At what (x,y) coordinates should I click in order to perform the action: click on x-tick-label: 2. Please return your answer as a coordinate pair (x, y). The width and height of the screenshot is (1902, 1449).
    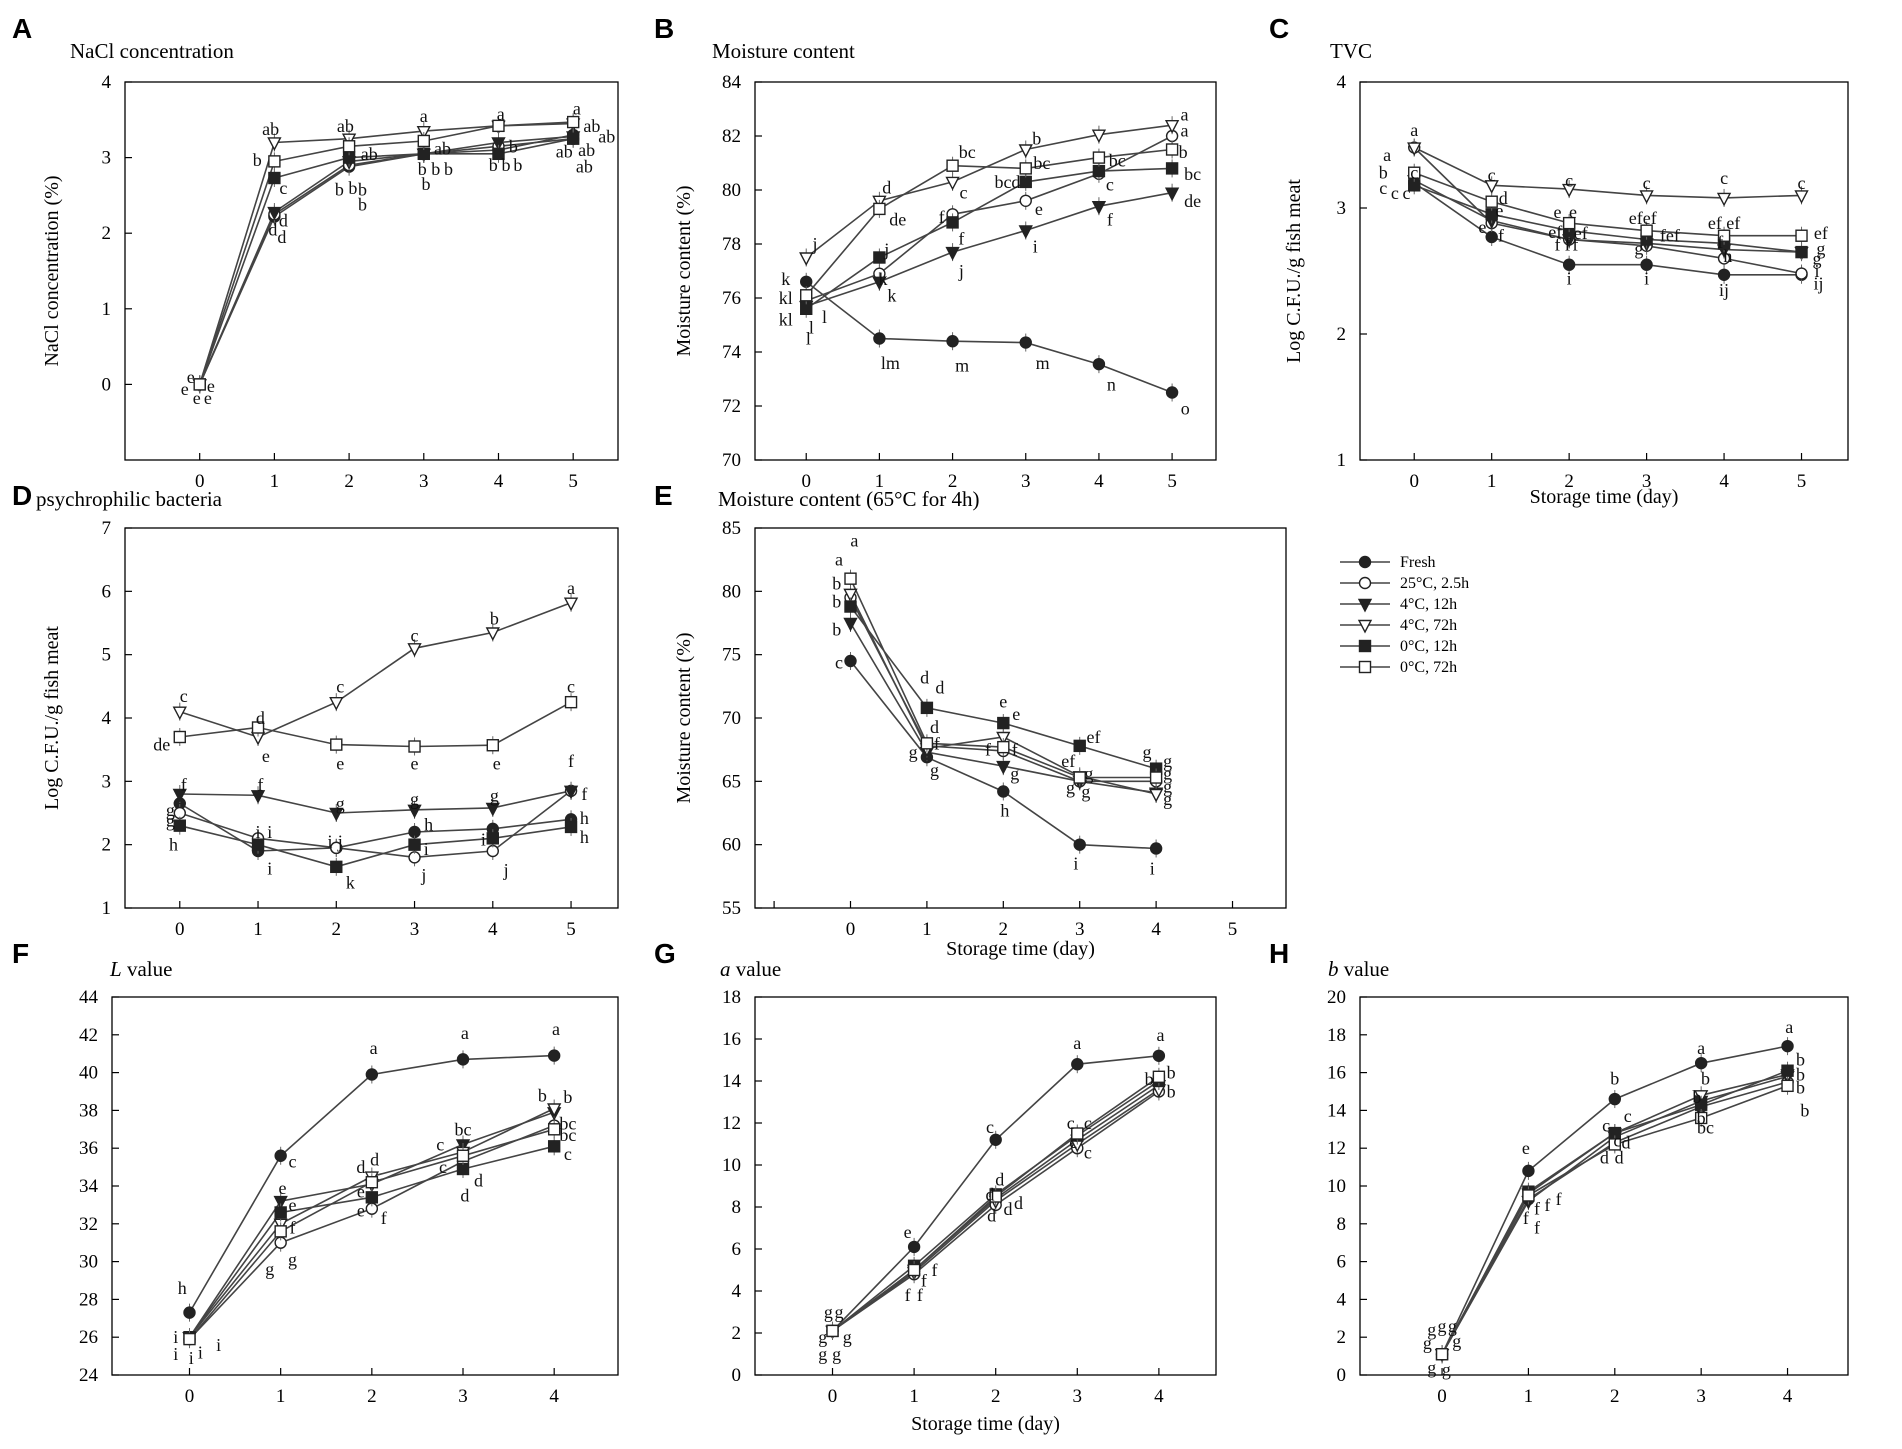
    Looking at the image, I should click on (1004, 929).